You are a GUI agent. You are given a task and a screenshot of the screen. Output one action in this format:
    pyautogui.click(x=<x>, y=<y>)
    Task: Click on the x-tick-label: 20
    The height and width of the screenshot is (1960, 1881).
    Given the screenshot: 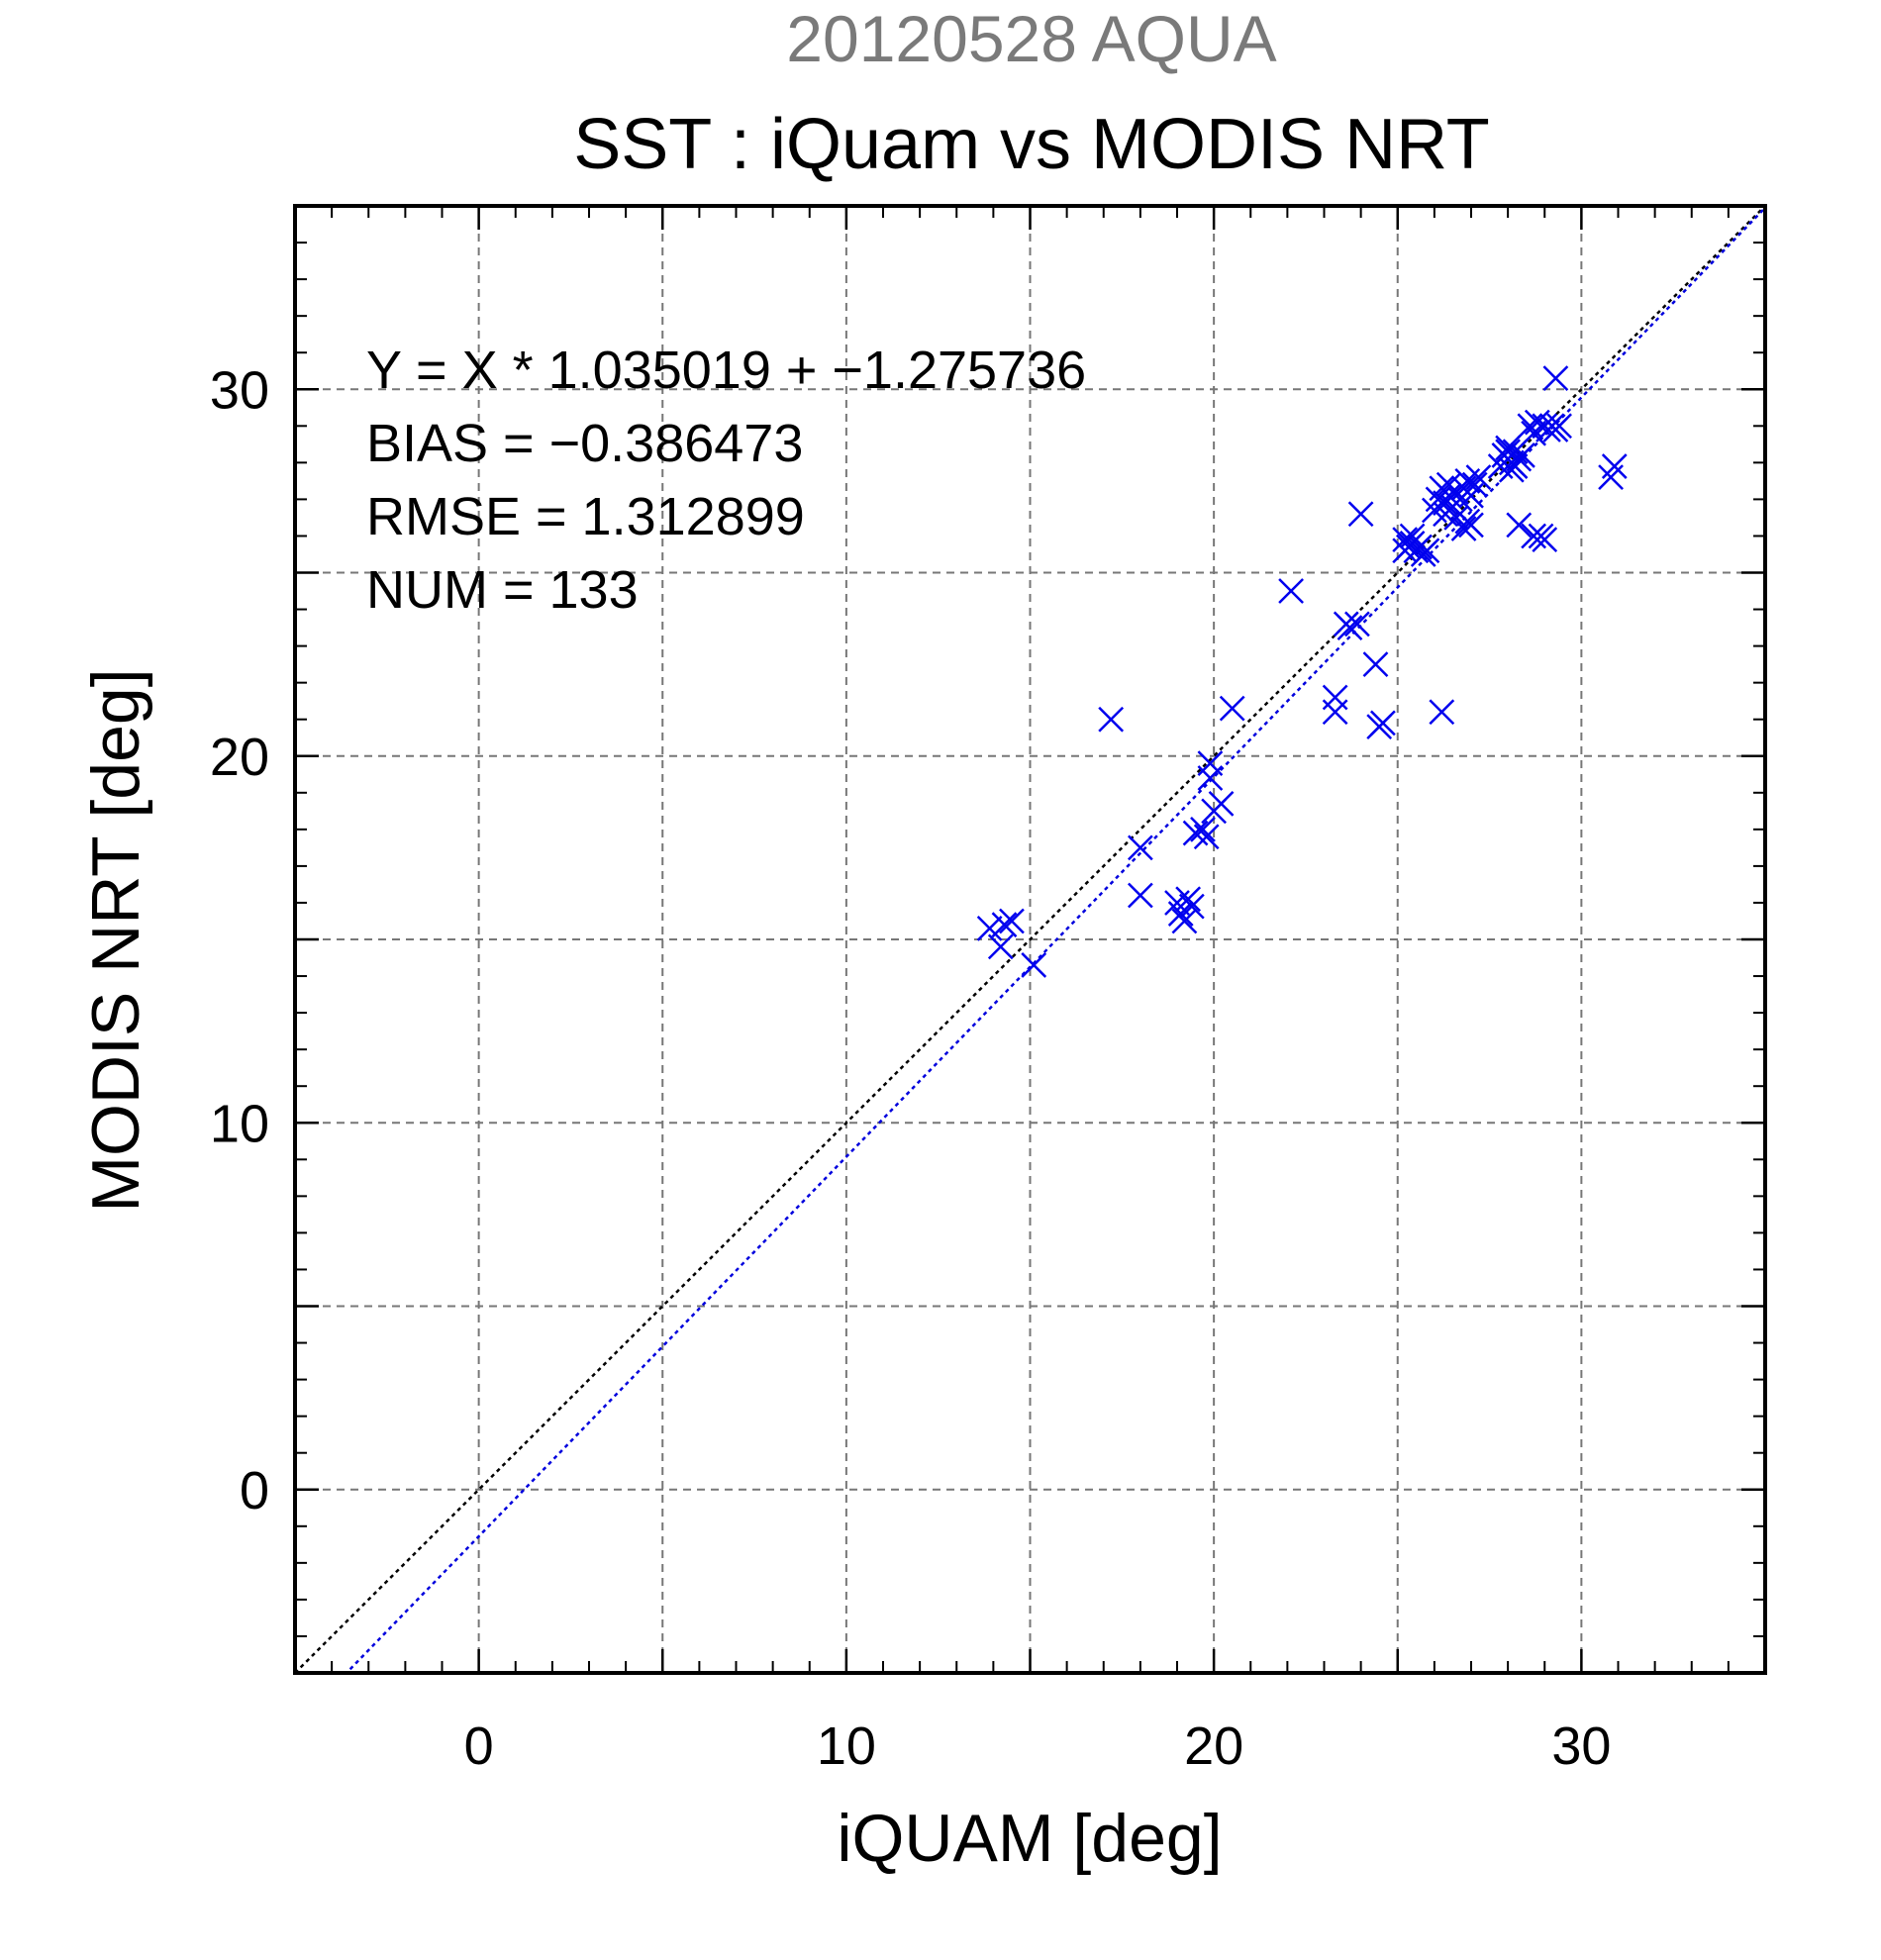 What is the action you would take?
    pyautogui.click(x=1213, y=1746)
    